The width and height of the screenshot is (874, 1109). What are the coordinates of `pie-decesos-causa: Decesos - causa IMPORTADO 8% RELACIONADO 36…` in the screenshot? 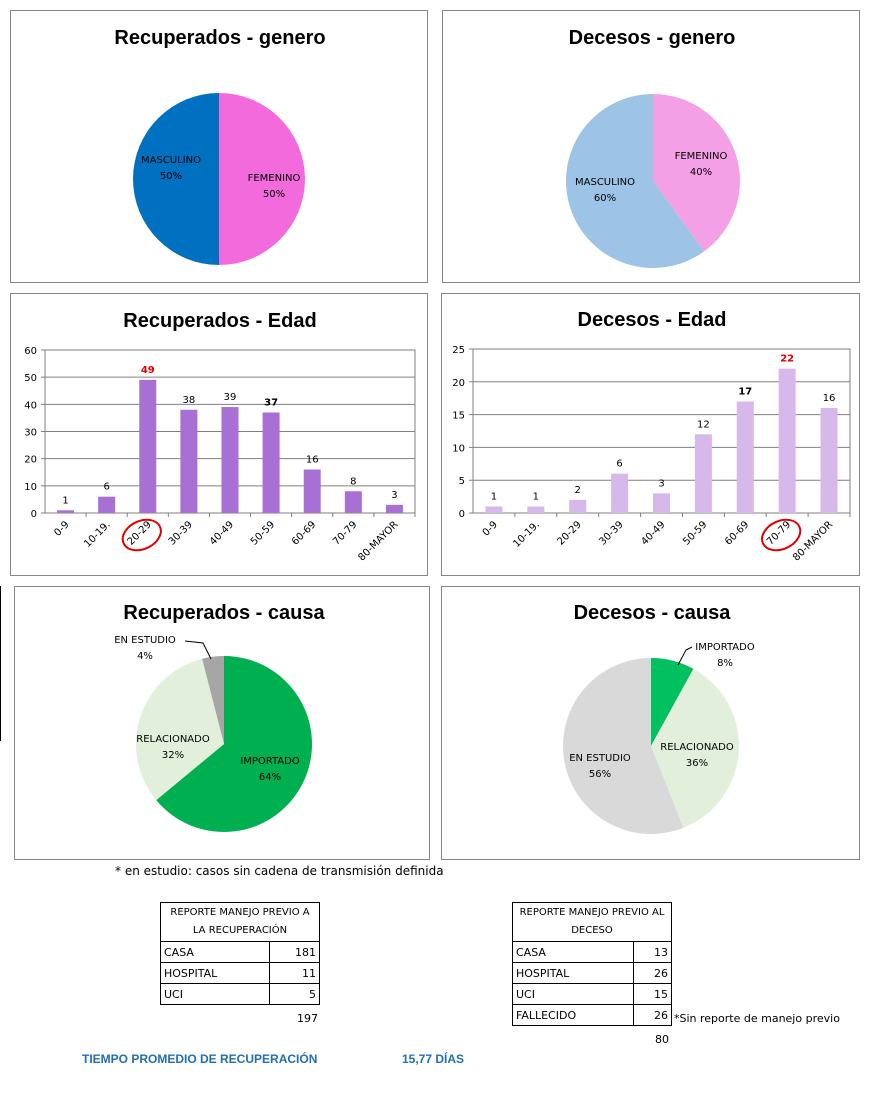 It's located at (659, 718).